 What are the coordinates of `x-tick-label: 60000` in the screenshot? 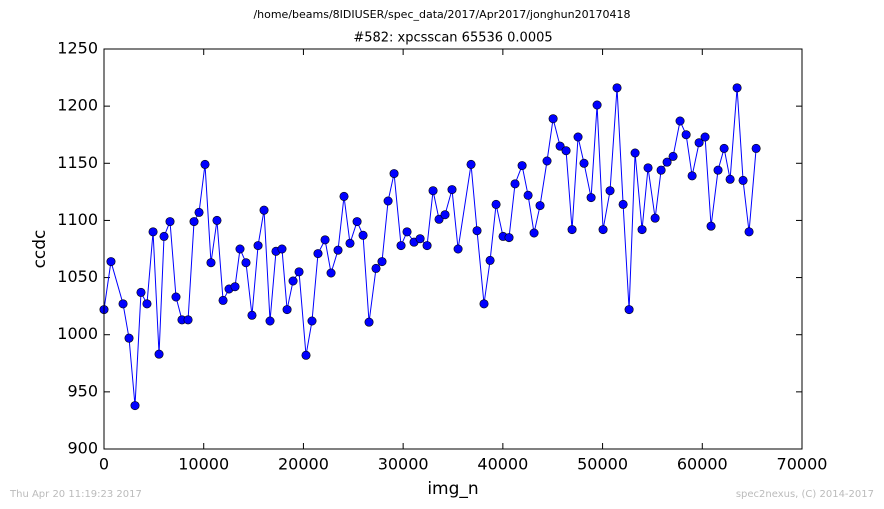 It's located at (702, 464).